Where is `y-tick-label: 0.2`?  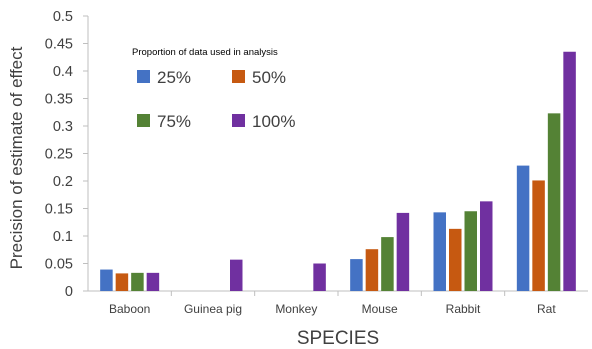
y-tick-label: 0.2 is located at coordinates (63, 182).